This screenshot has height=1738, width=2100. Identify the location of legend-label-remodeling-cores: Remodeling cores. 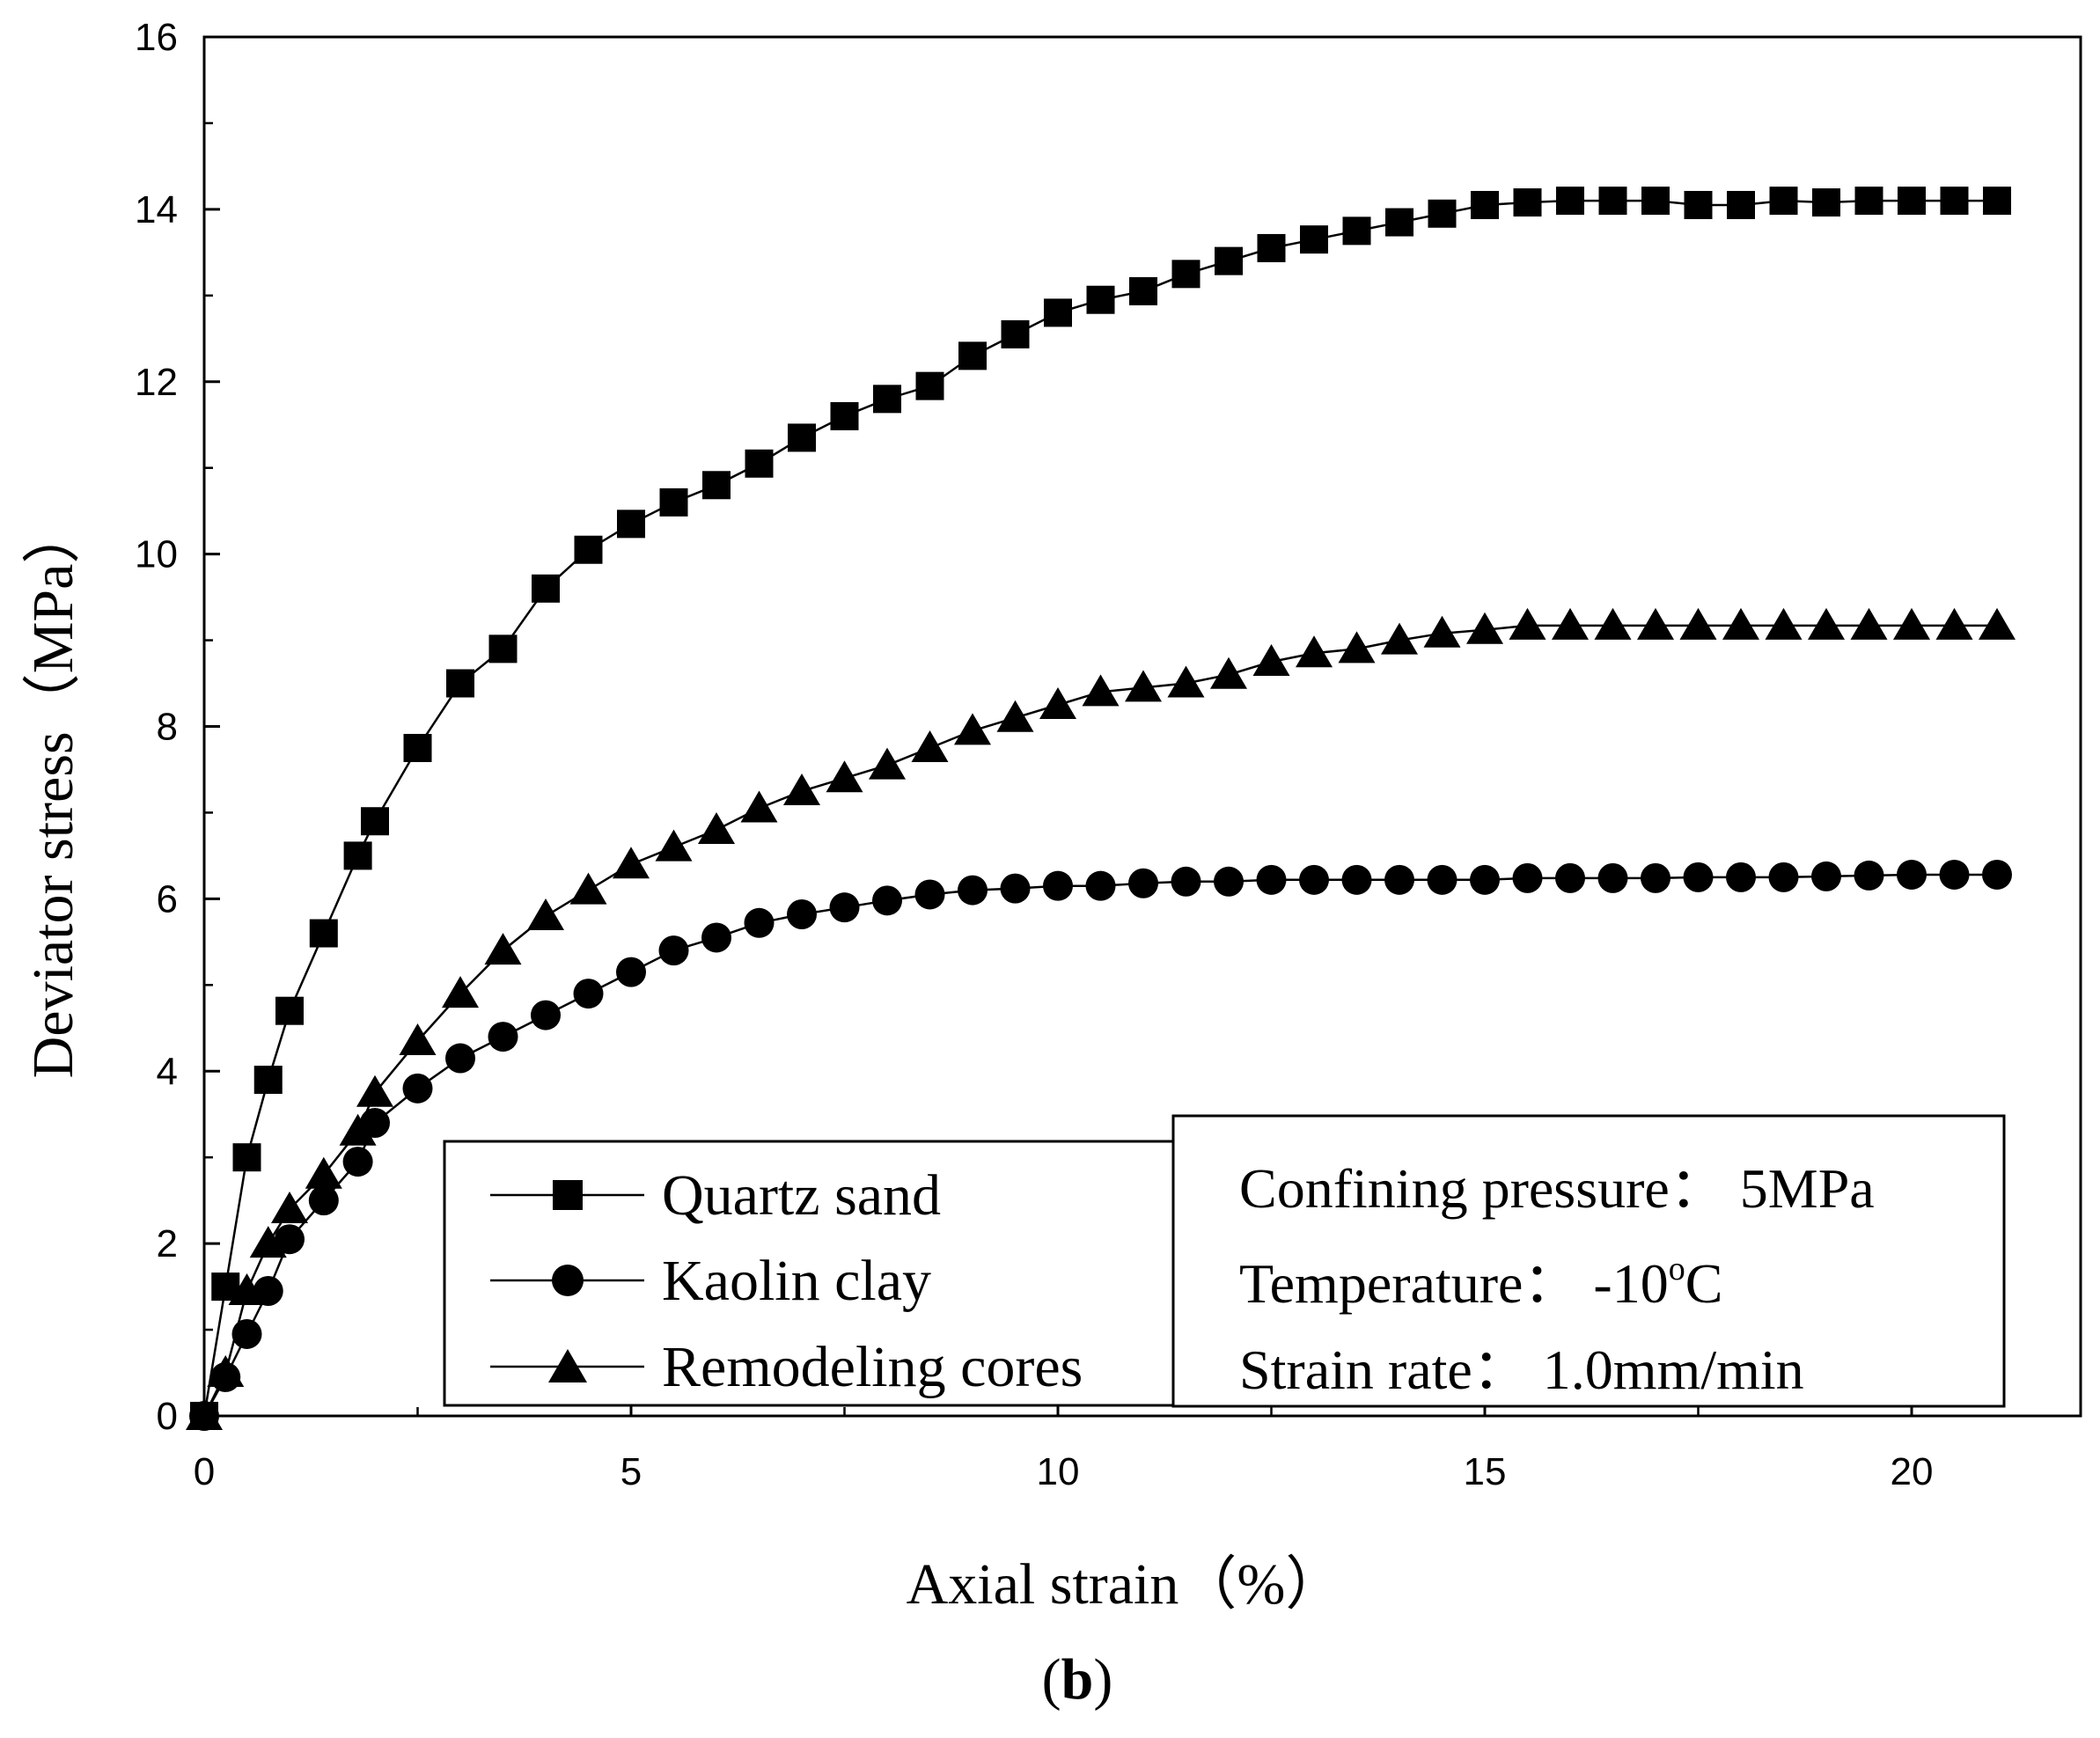
(872, 1367).